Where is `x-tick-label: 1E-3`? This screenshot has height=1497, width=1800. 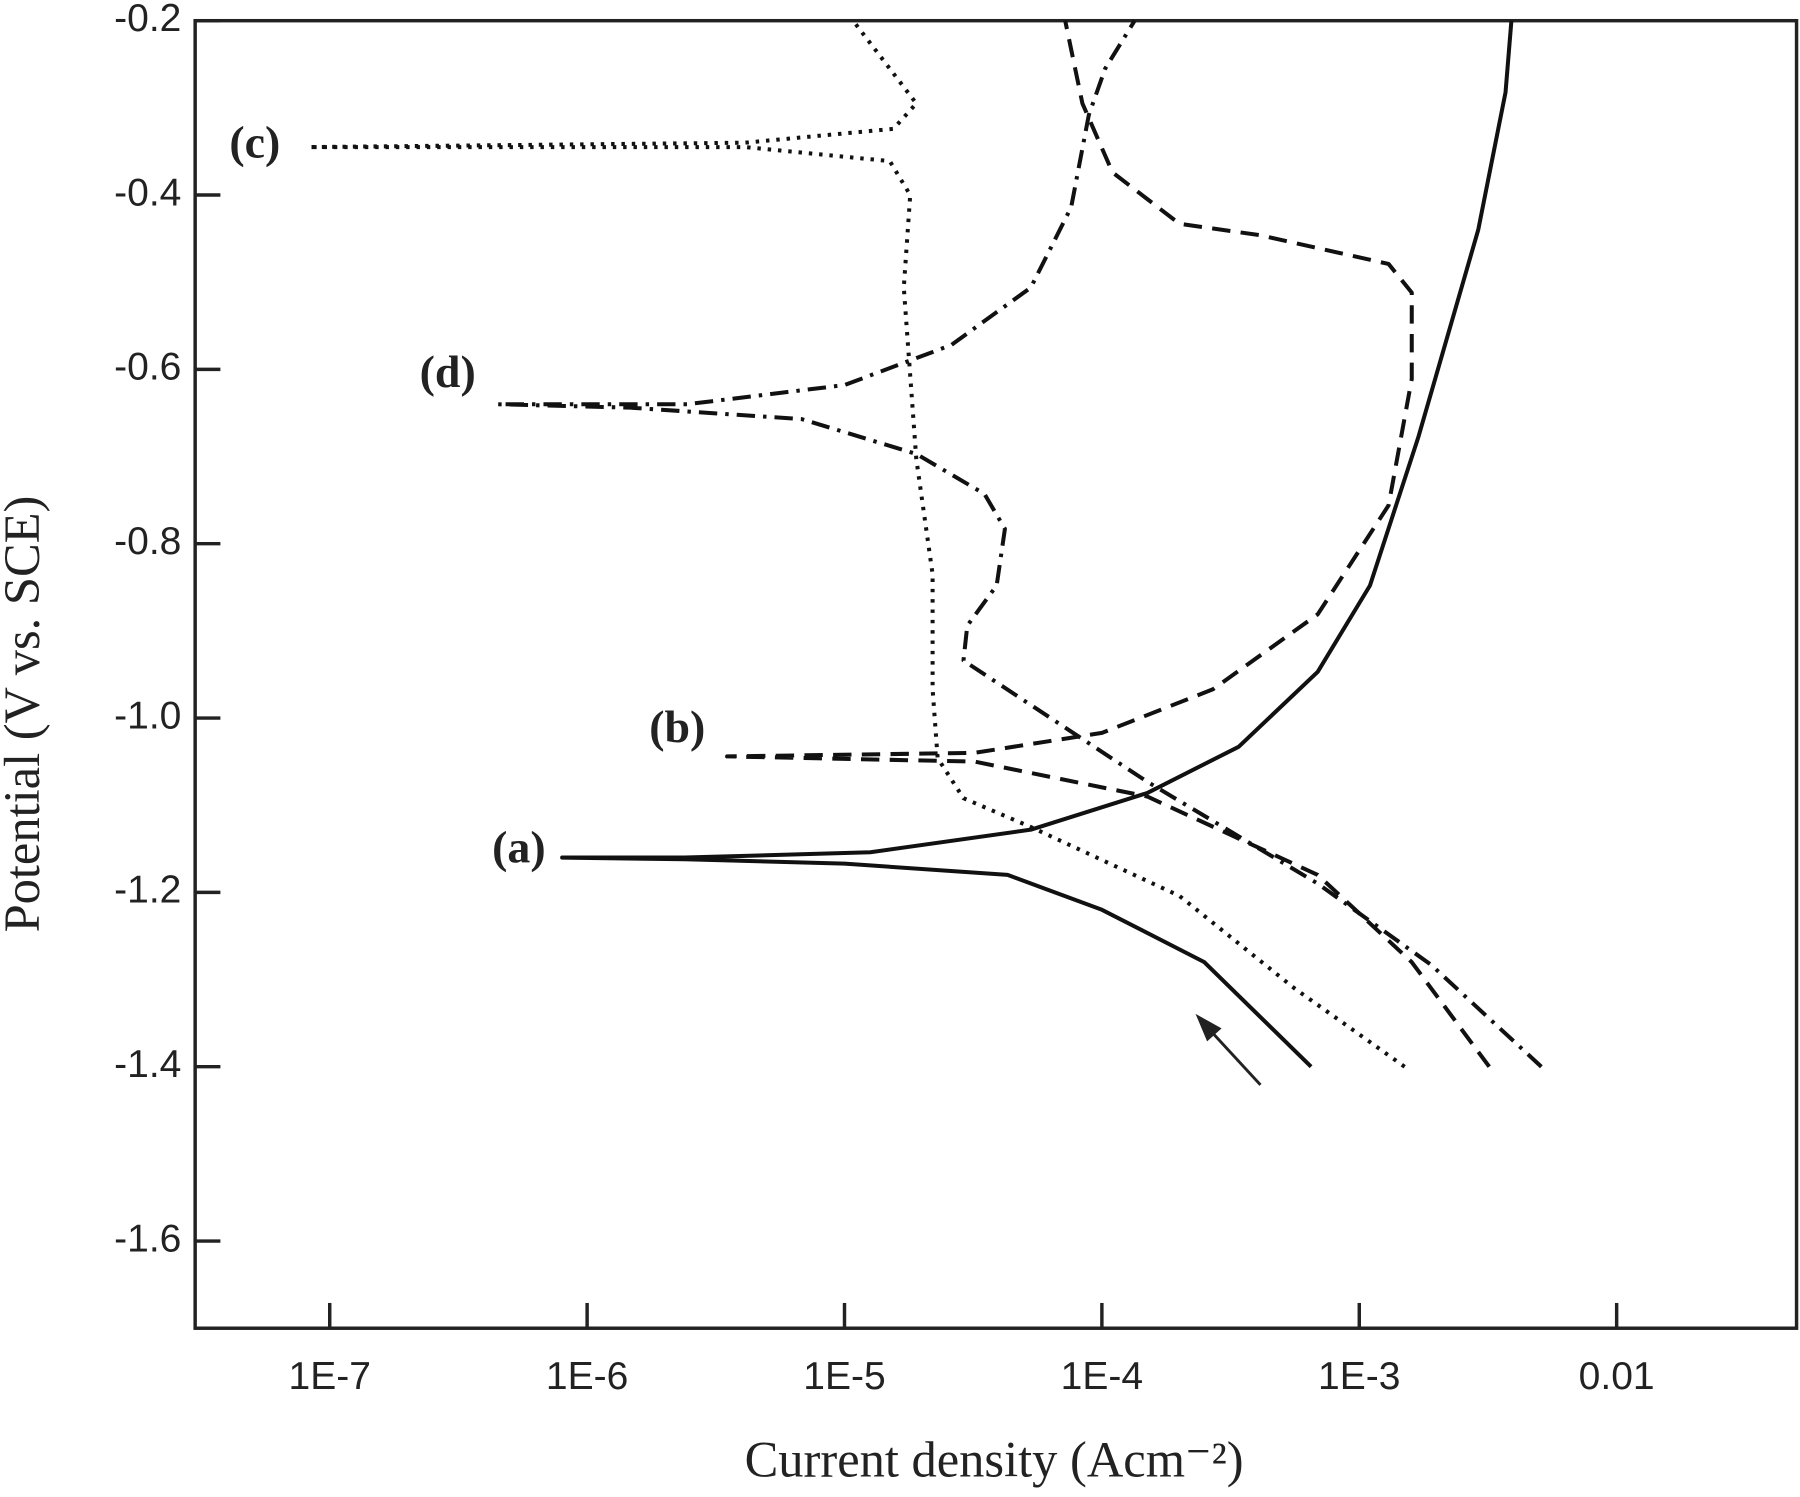 x-tick-label: 1E-3 is located at coordinates (1359, 1376).